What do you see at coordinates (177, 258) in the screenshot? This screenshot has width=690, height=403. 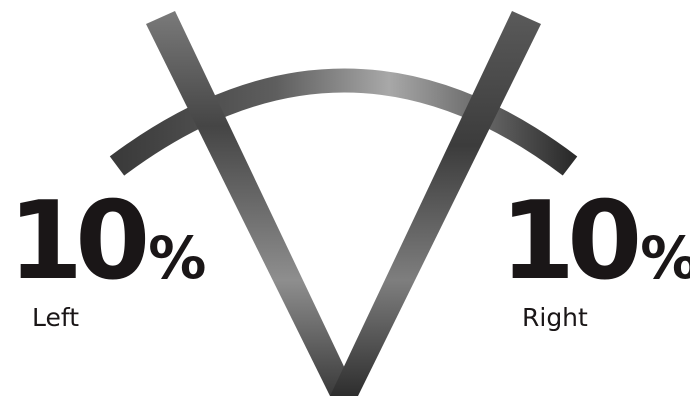 I see `left-percent-sign: %` at bounding box center [177, 258].